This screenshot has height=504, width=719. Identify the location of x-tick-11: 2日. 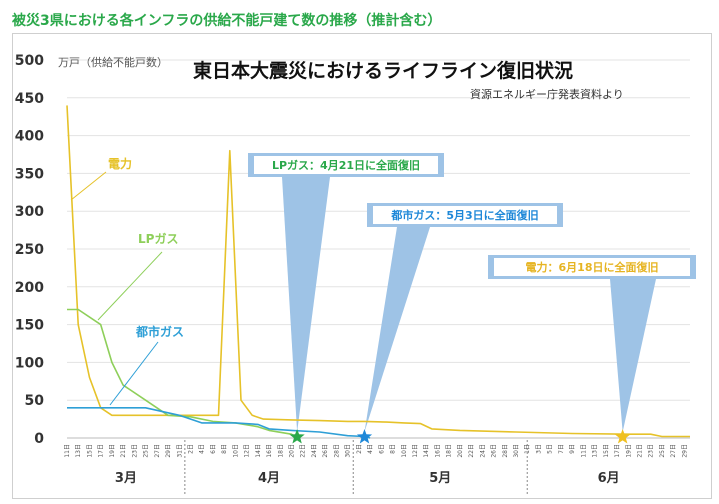
(190, 449).